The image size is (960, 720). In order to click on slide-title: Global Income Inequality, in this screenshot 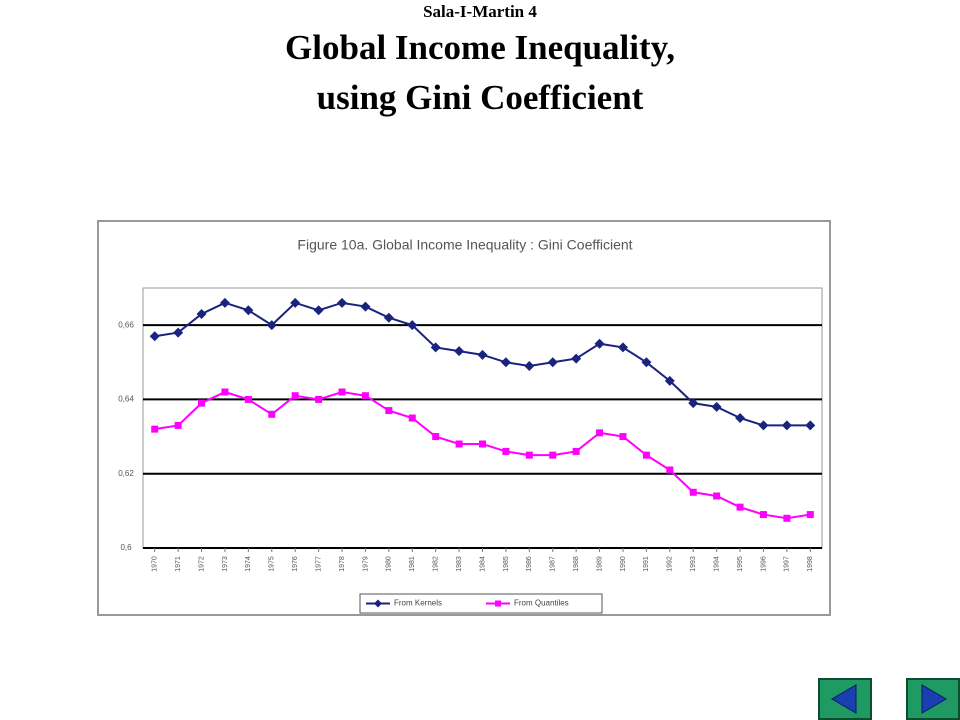, I will do `click(480, 47)`.